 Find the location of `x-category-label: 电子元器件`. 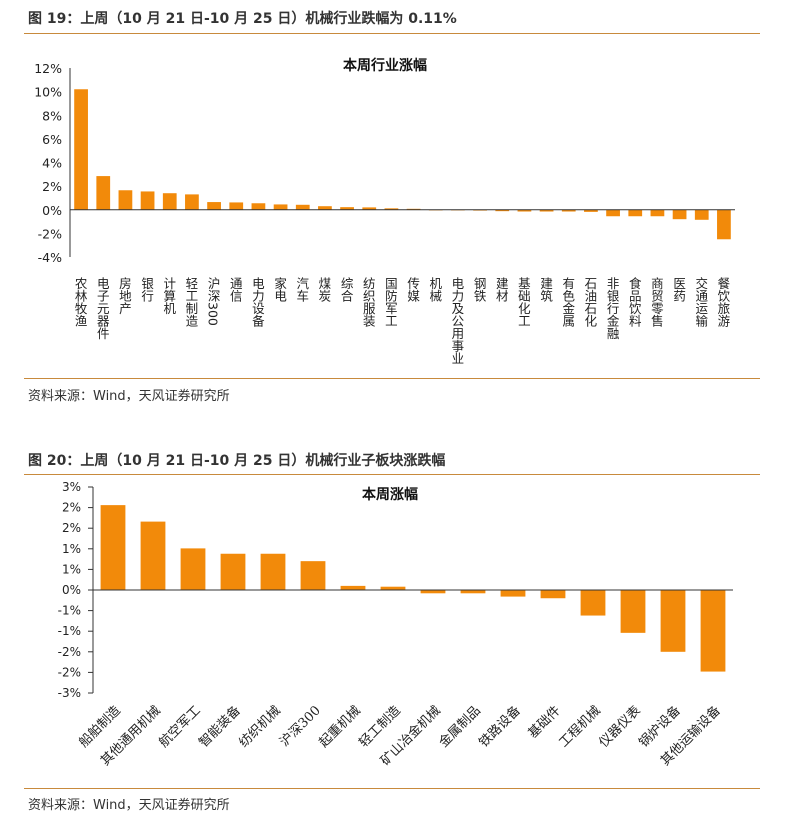

x-category-label: 电子元器件 is located at coordinates (102, 308).